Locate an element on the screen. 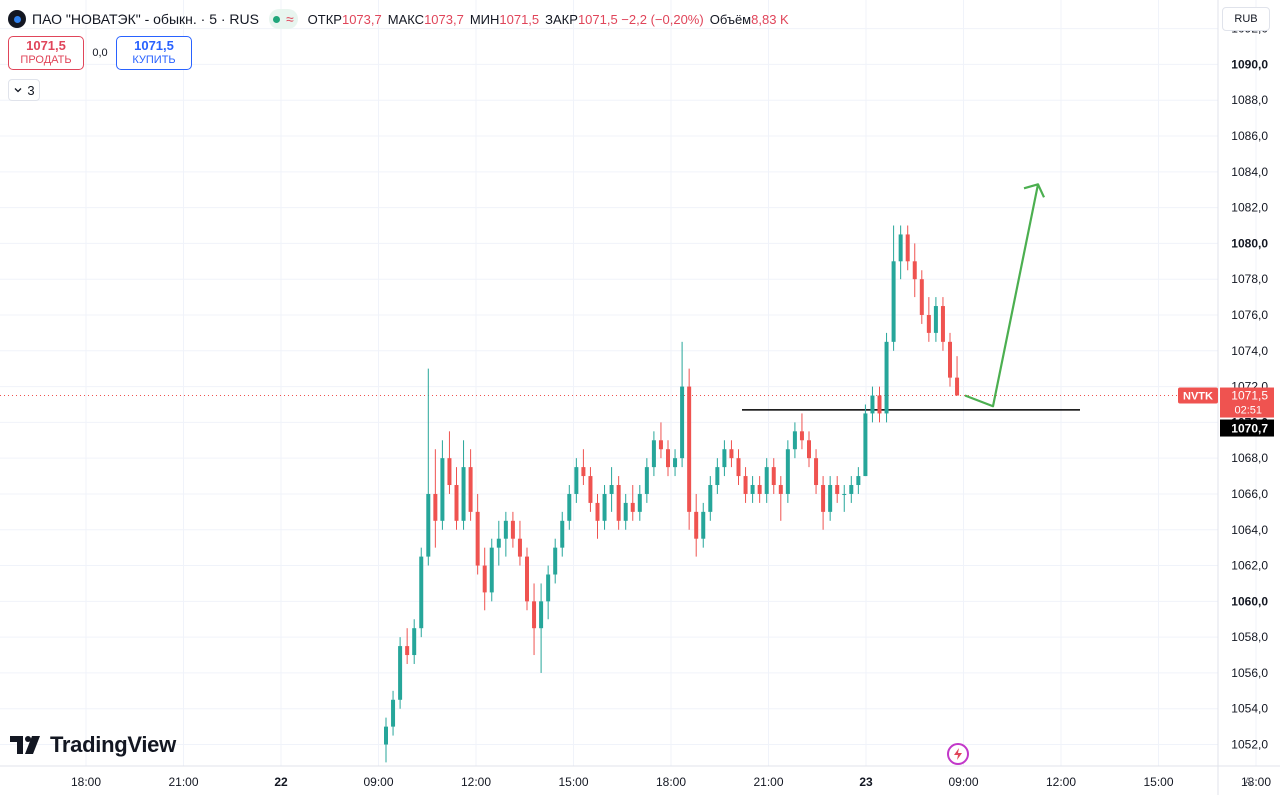 Image resolution: width=1280 pixels, height=795 pixels. last-price-label: 1071,5 is located at coordinates (1249, 396).